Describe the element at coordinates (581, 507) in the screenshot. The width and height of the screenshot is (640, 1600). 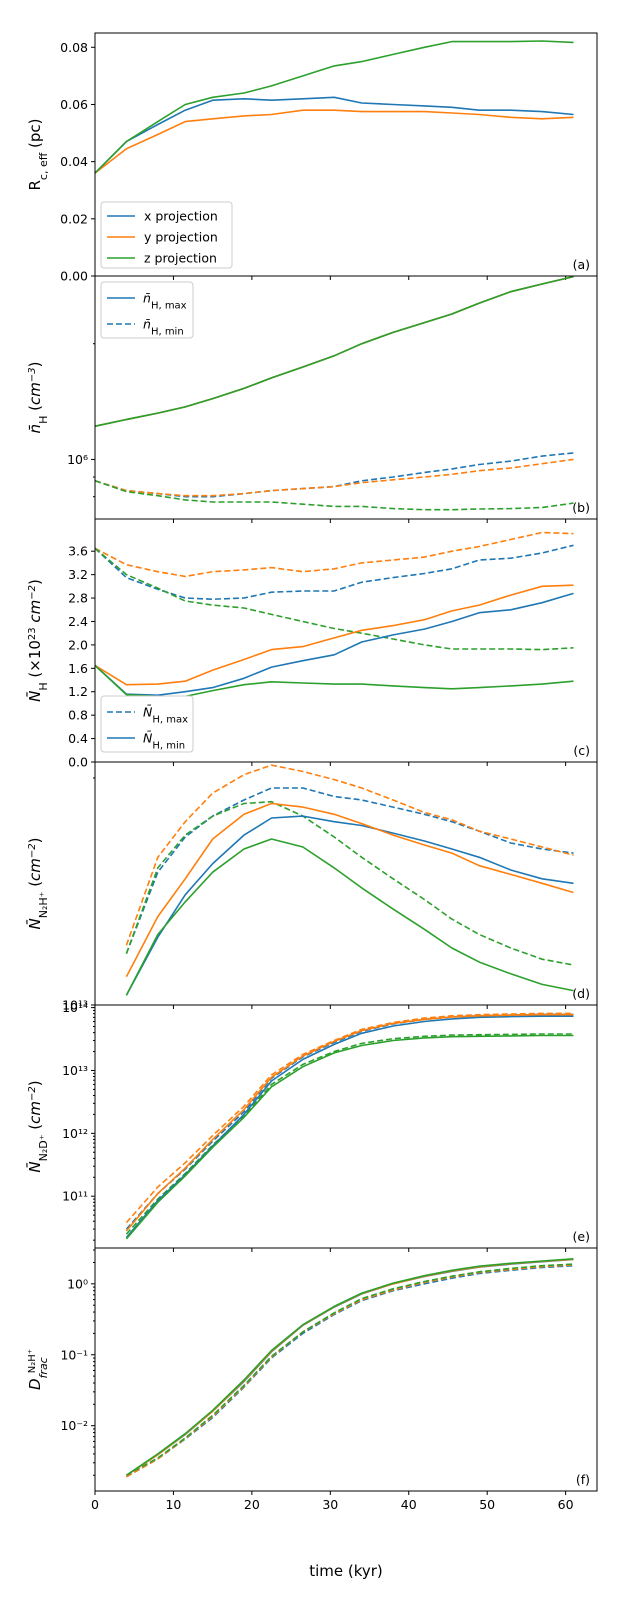
I see `panel-tag: (b)` at that location.